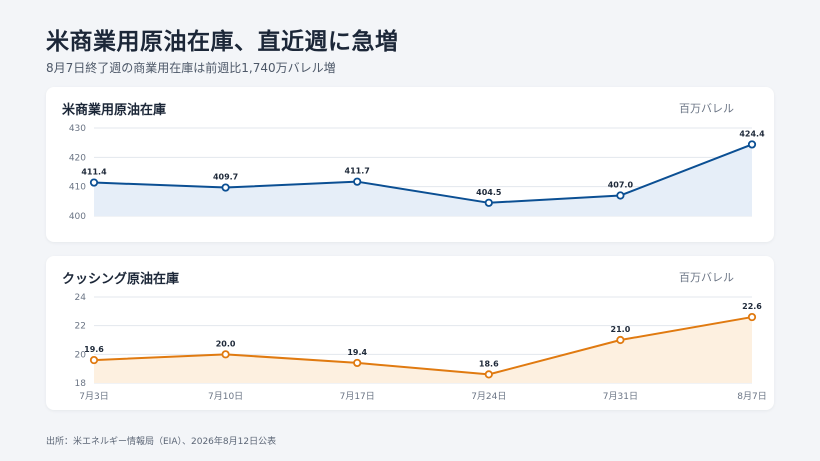 The image size is (820, 461). What do you see at coordinates (423, 173) in the screenshot?
I see `commercial-series-line` at bounding box center [423, 173].